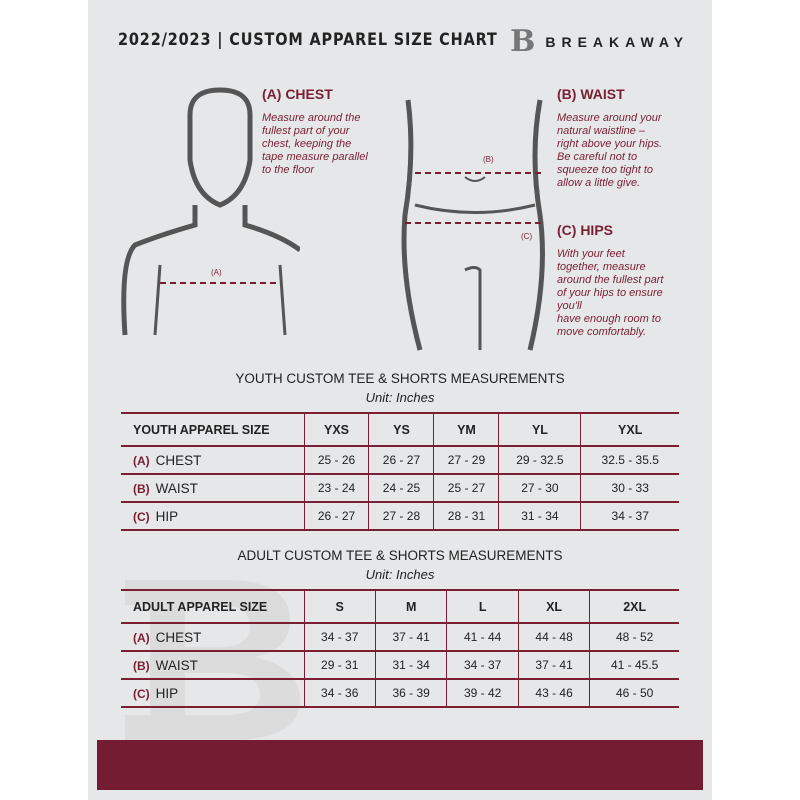  What do you see at coordinates (629, 460) in the screenshot?
I see `measurement-cell: 32.5 - 35.5` at bounding box center [629, 460].